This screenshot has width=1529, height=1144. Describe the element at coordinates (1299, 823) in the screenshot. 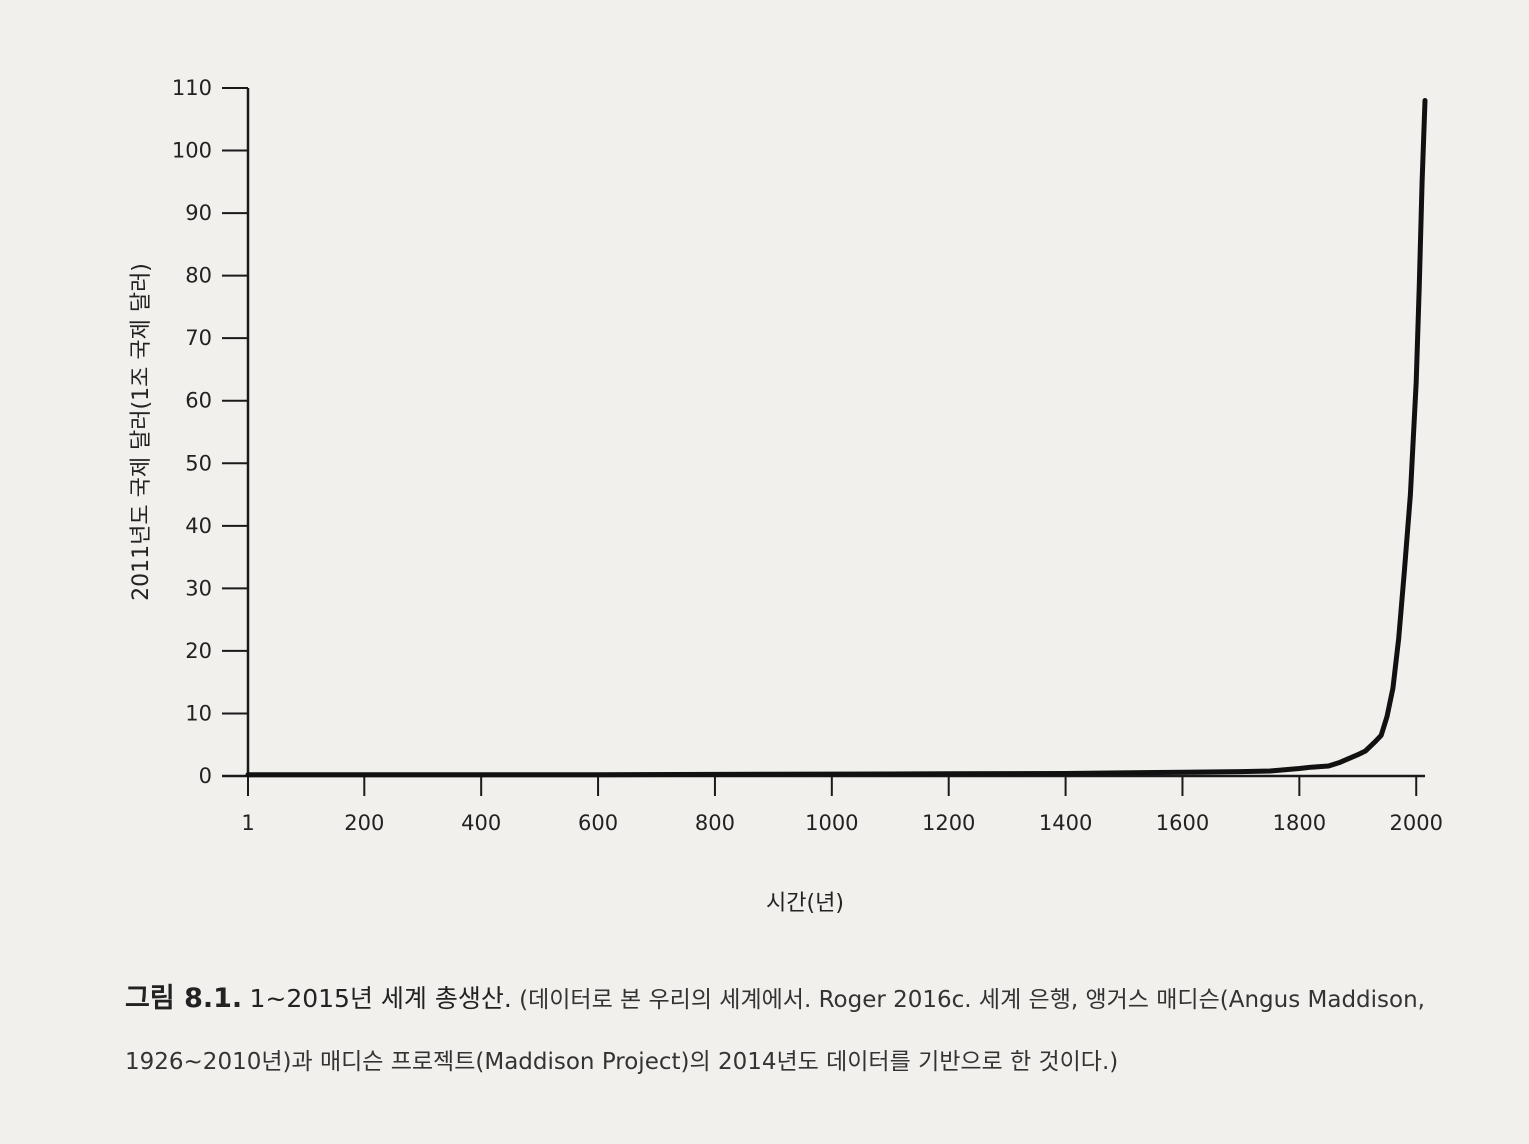

I see `x-tick-label: 1800` at that location.